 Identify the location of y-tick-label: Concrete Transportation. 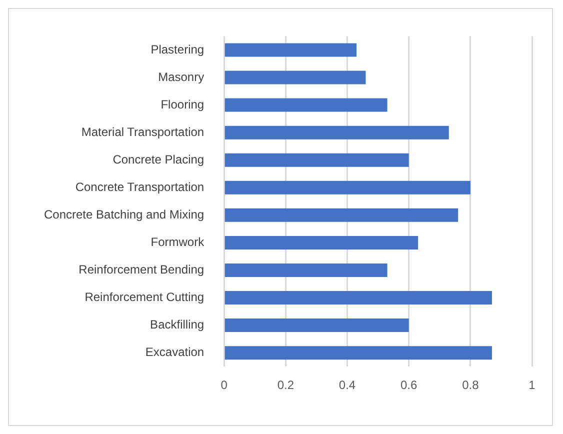
(139, 187).